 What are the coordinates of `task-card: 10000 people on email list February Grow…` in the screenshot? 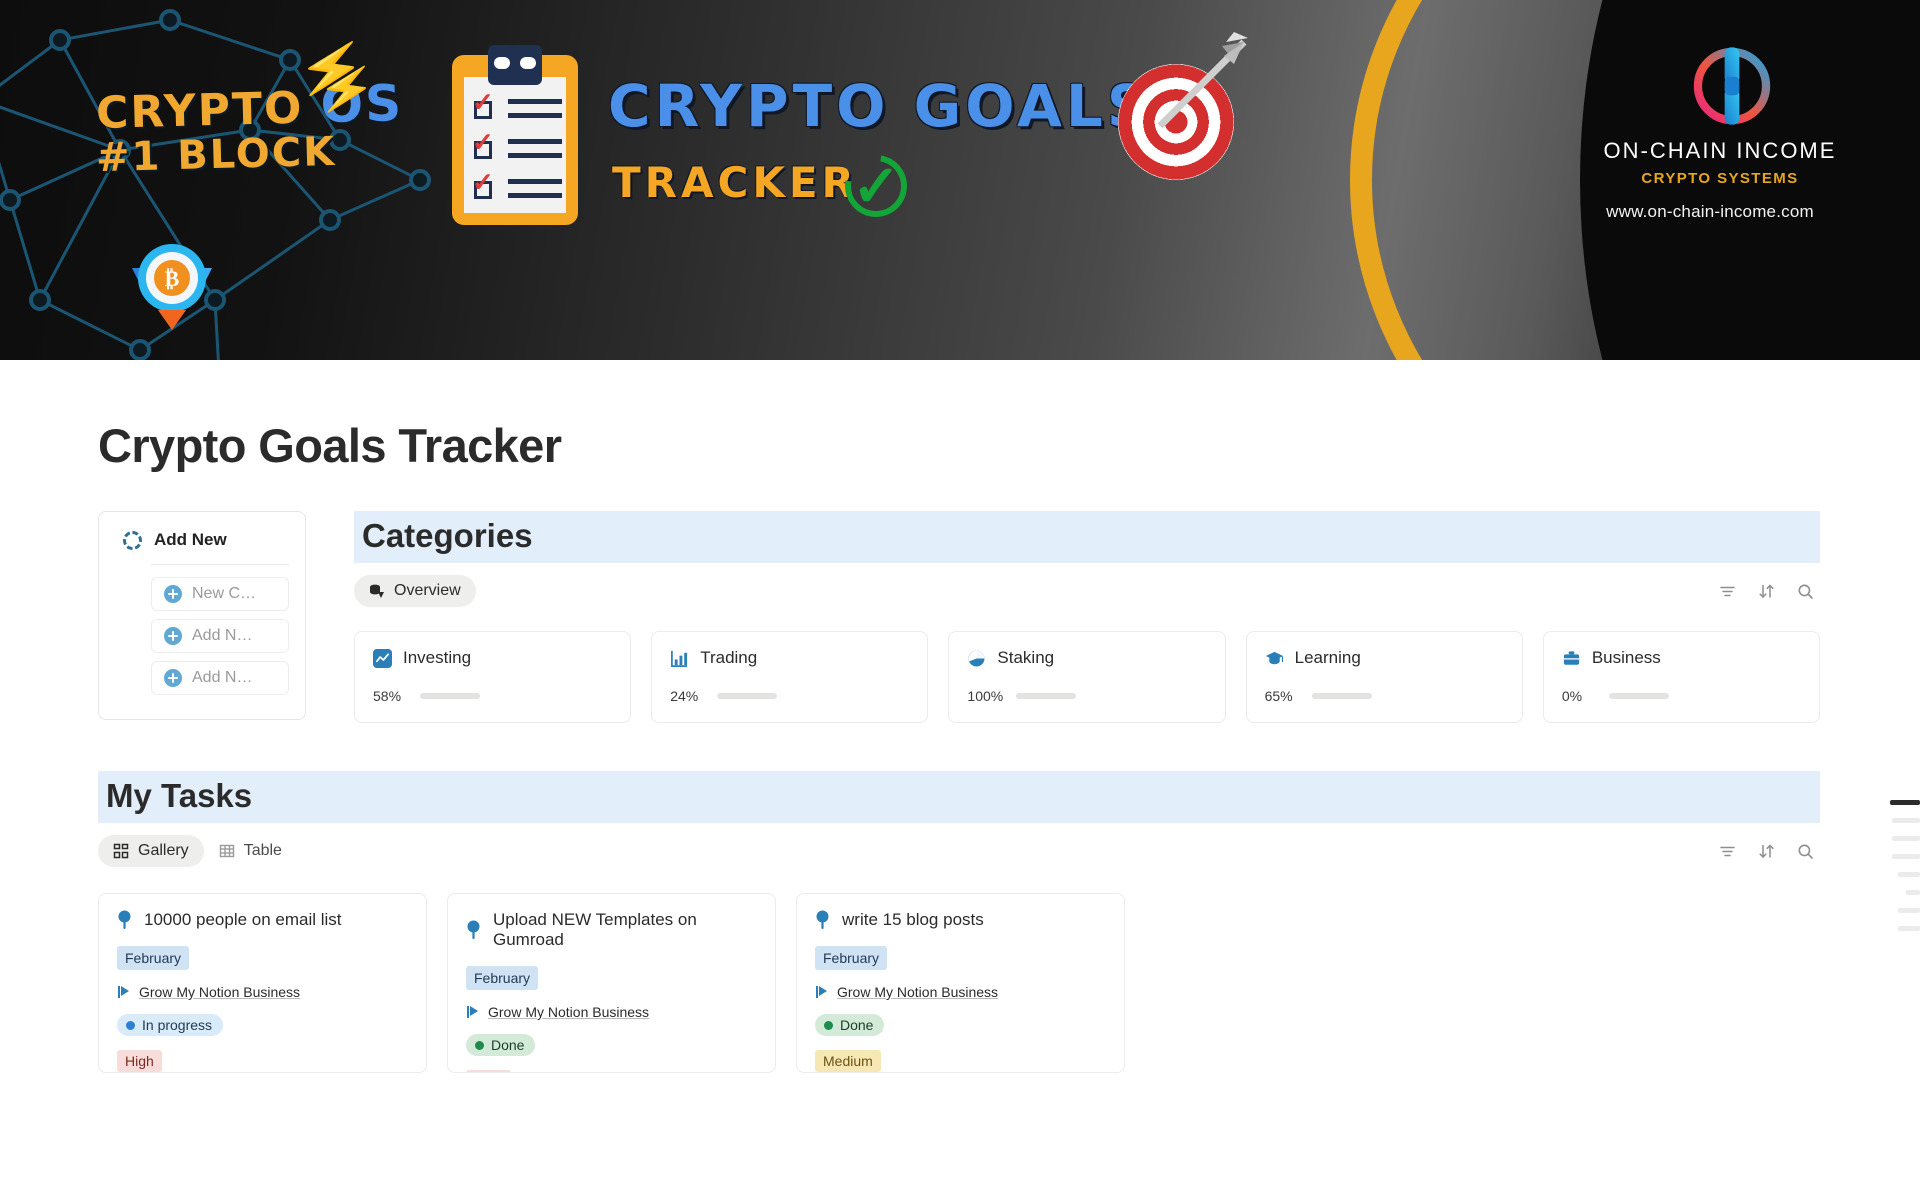 It's located at (262, 983).